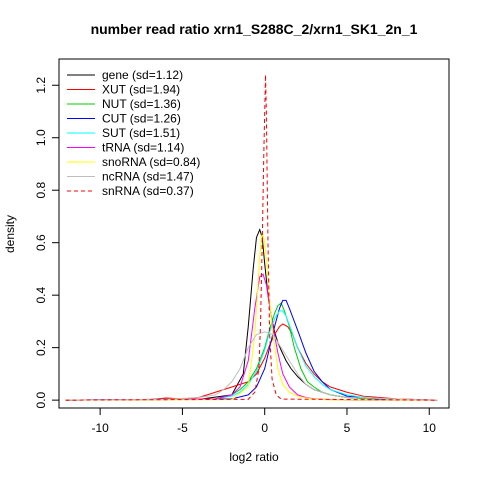  Describe the element at coordinates (182, 428) in the screenshot. I see `x-tick-label: -5` at that location.